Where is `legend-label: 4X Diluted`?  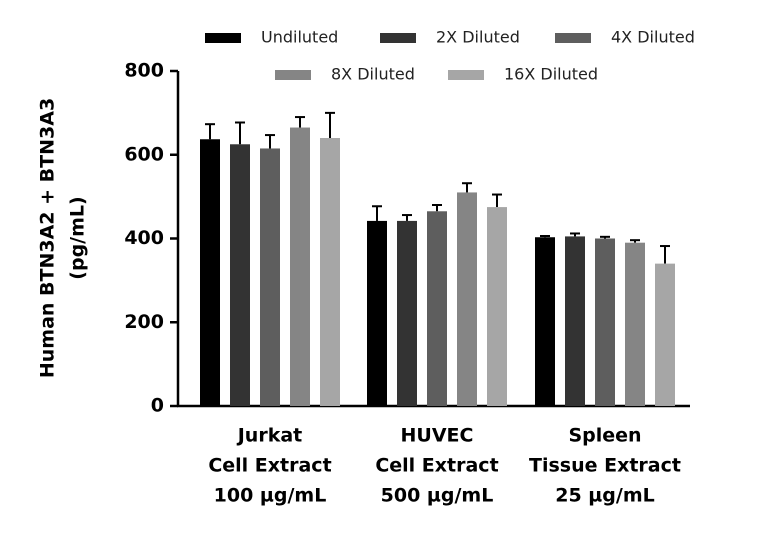
legend-label: 4X Diluted is located at coordinates (653, 37).